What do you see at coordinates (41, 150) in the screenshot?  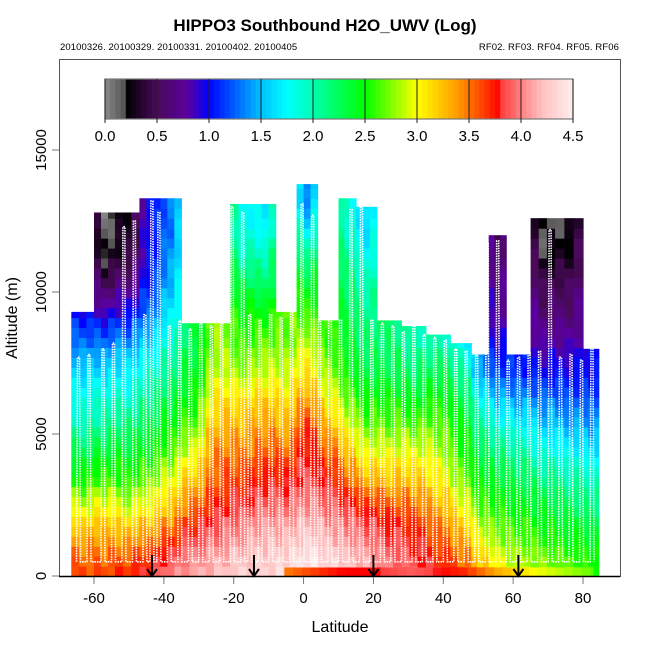 I see `y-tick-label: 15000` at bounding box center [41, 150].